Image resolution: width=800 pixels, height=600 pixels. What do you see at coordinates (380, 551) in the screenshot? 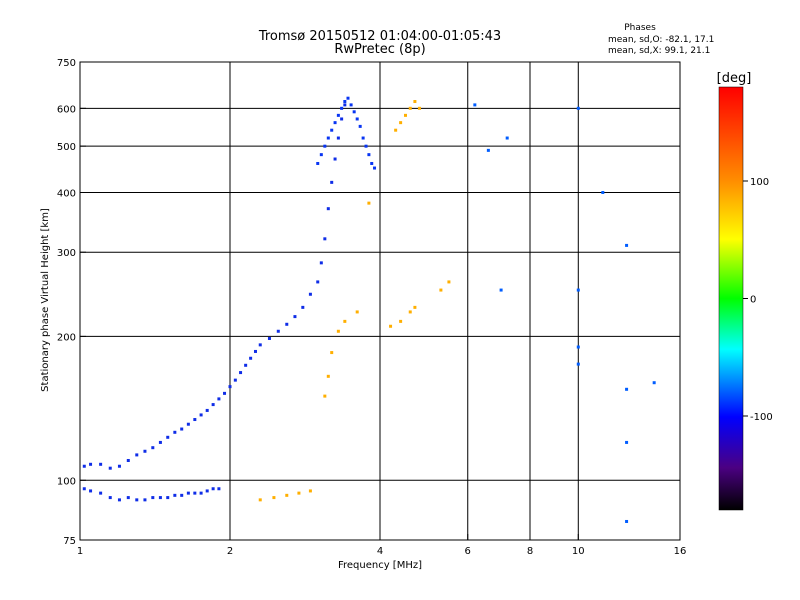
I see `x-tick-label: 4` at bounding box center [380, 551].